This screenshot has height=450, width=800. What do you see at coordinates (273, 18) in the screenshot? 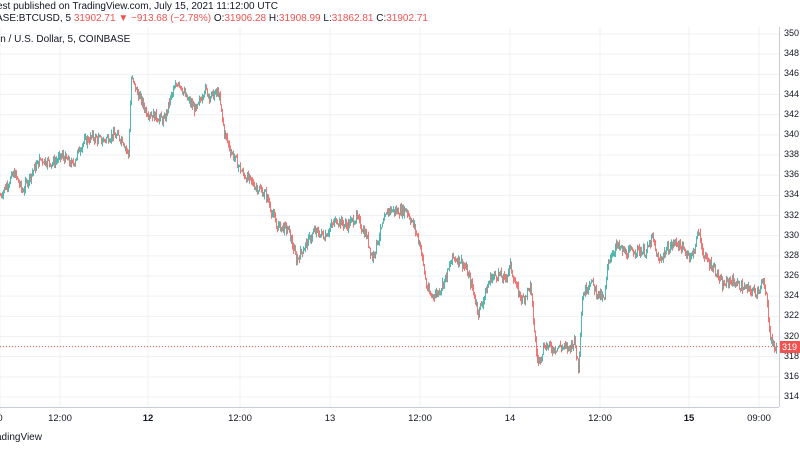
I see `high-label: H:` at bounding box center [273, 18].